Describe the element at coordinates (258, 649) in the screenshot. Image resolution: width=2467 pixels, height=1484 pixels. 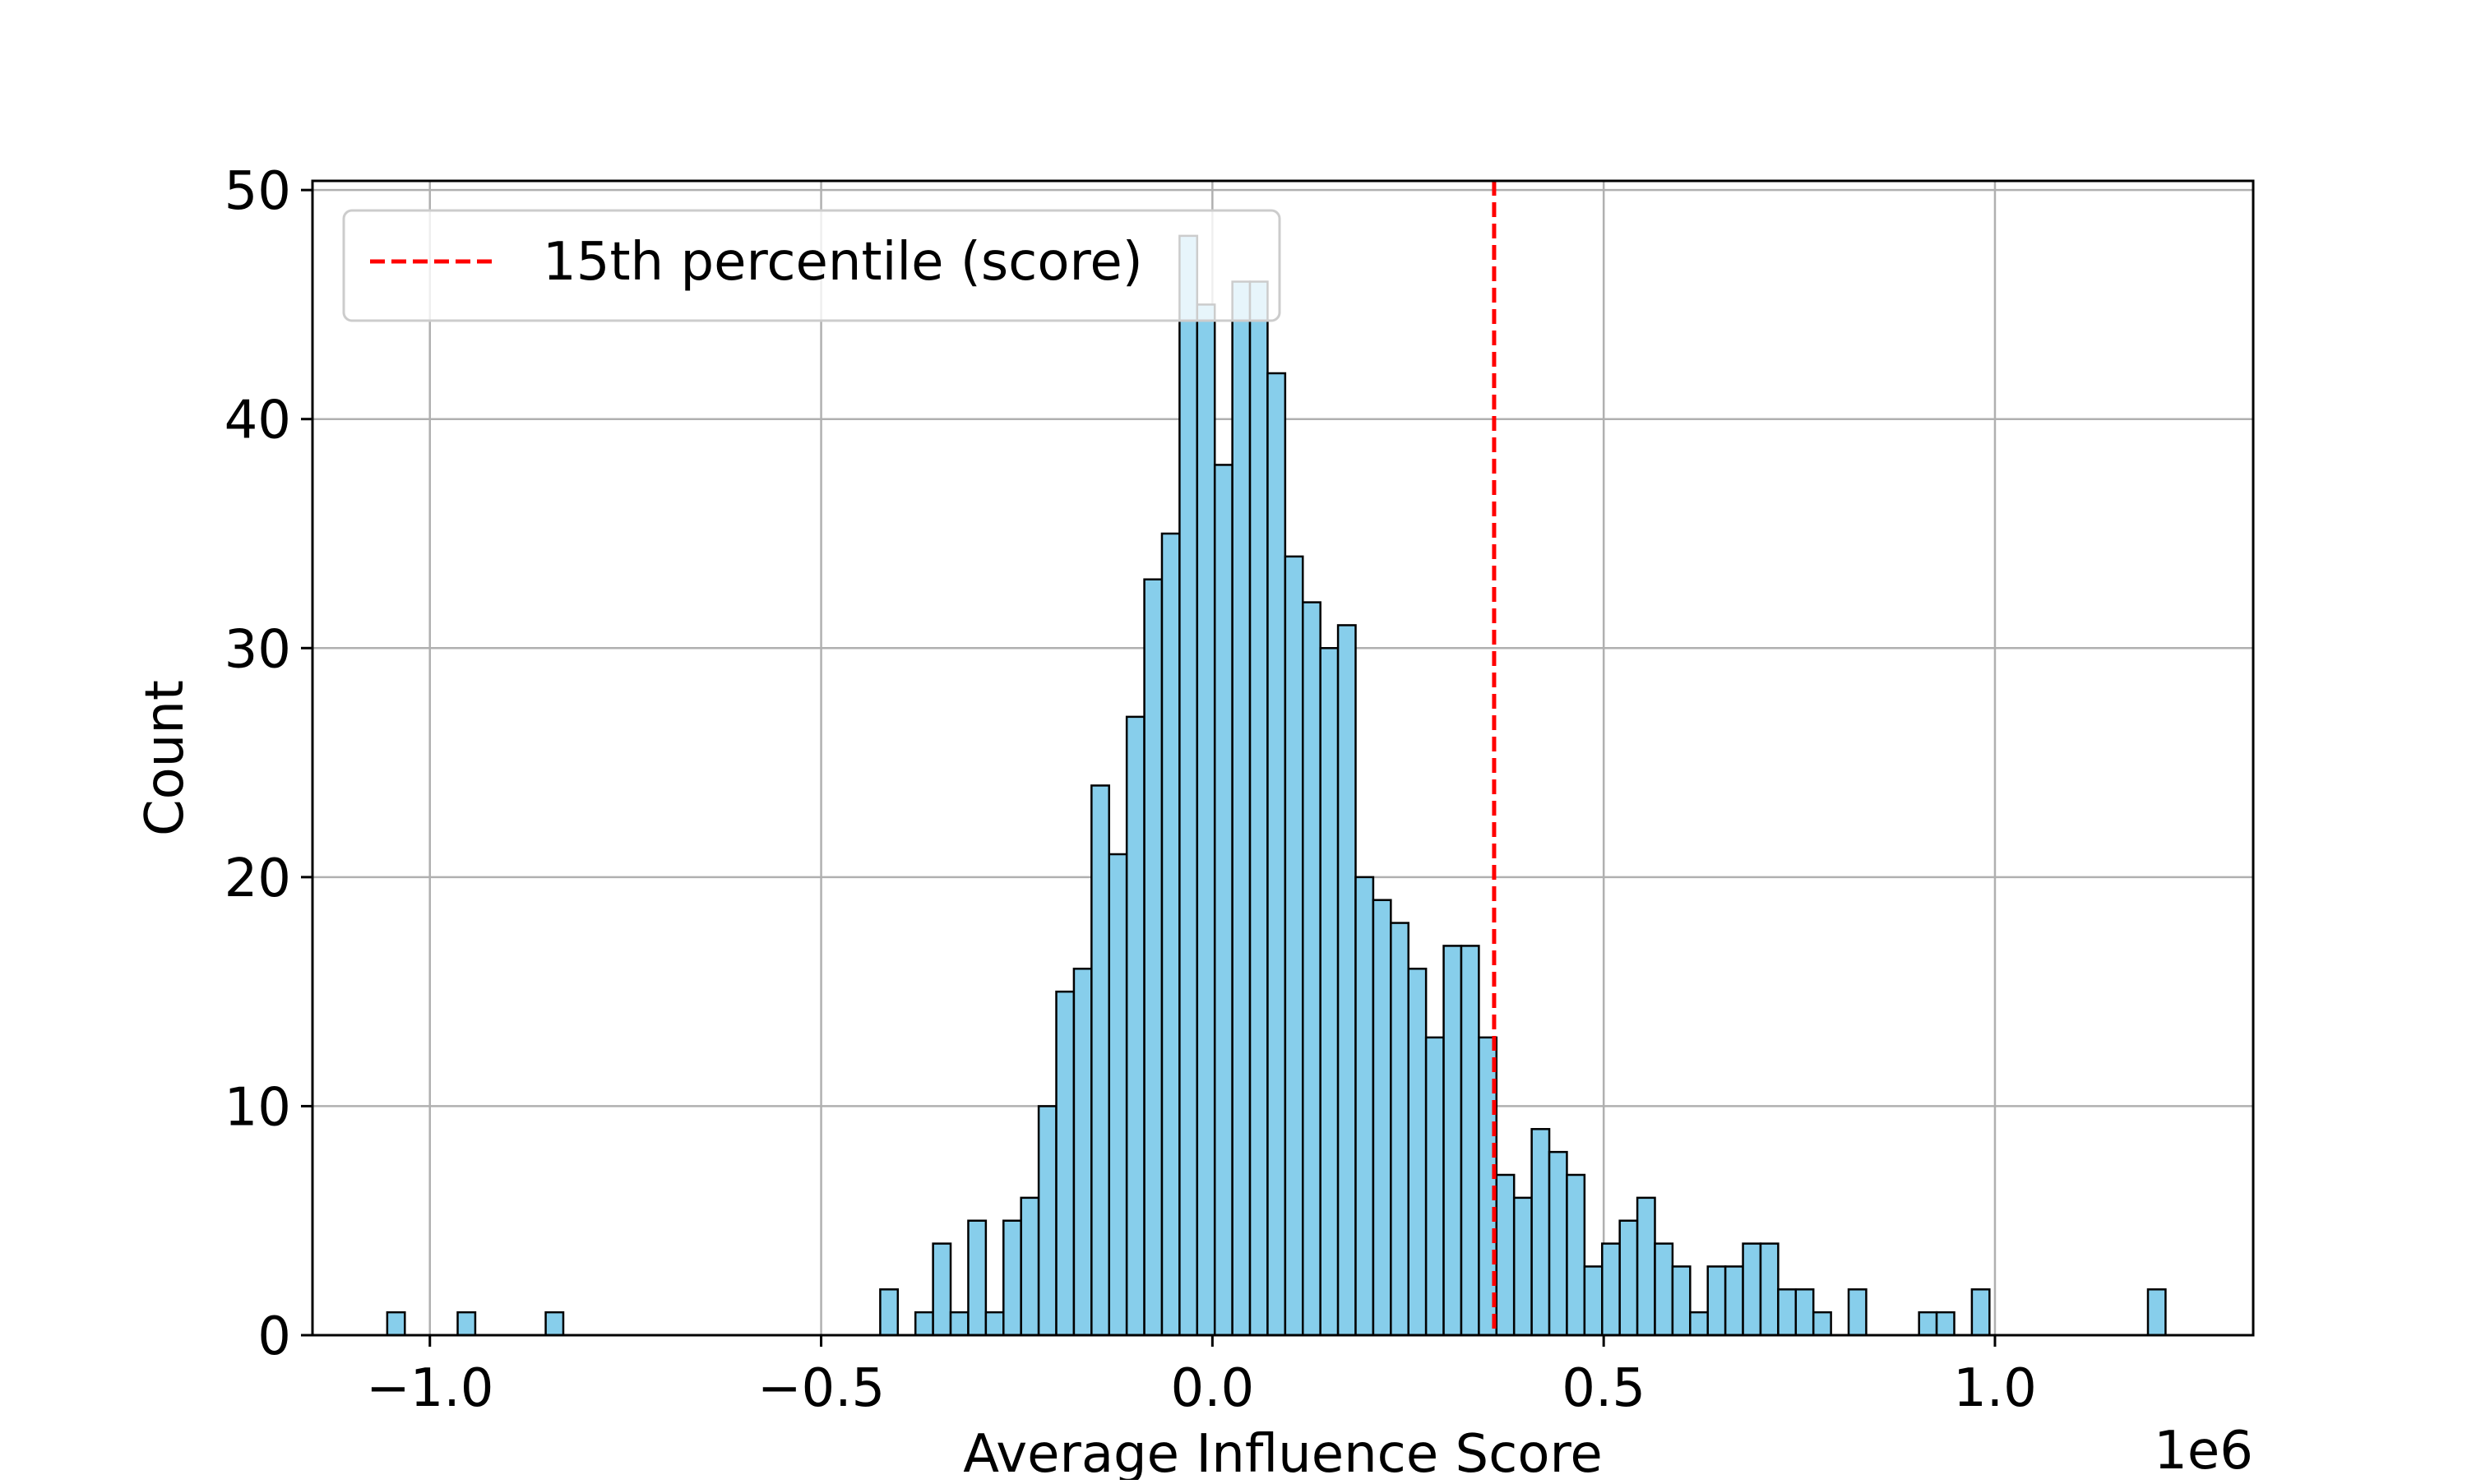
I see `y-tick-label: 30` at that location.